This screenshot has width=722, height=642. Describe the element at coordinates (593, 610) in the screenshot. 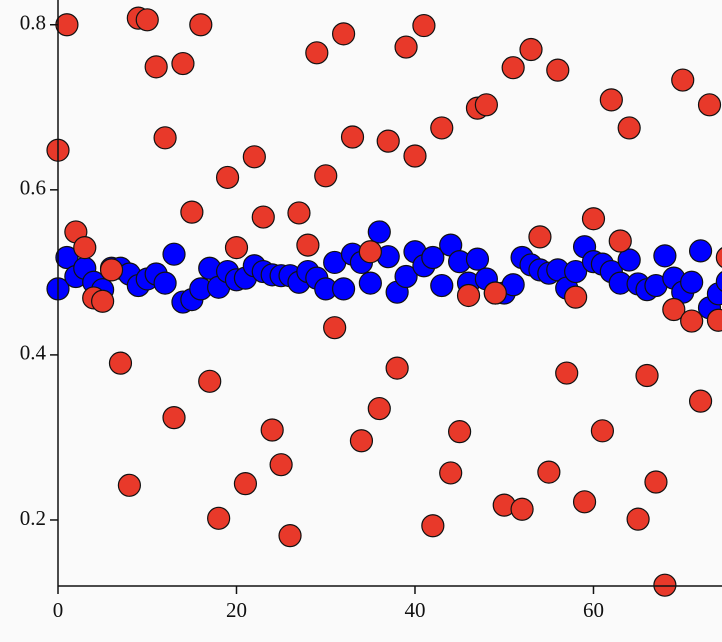

I see `x-tick-label: 60` at that location.